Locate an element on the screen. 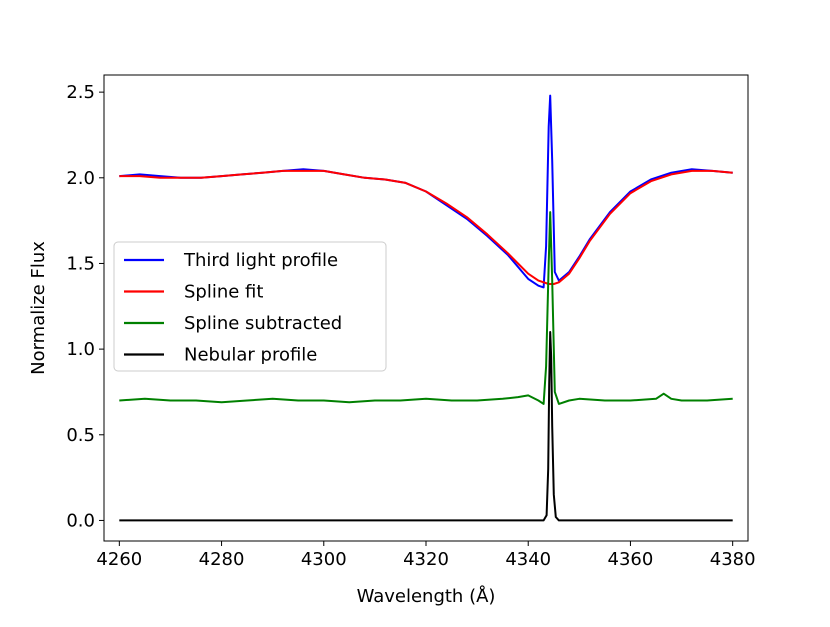 Image resolution: width=830 pixels, height=627 pixels. legend-label: Spline fit is located at coordinates (223, 292).